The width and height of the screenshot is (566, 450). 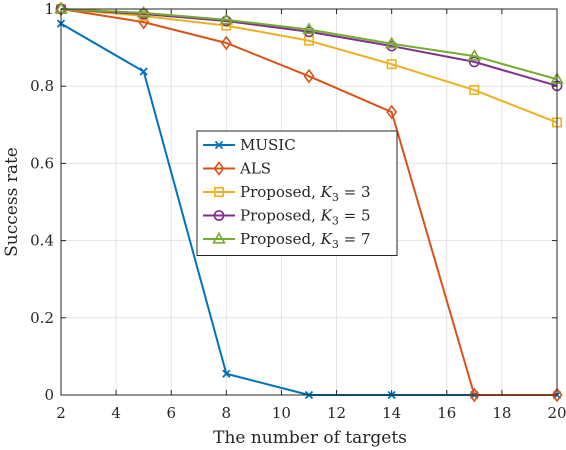 What do you see at coordinates (42, 163) in the screenshot?
I see `y-tick-label: 0.6` at bounding box center [42, 163].